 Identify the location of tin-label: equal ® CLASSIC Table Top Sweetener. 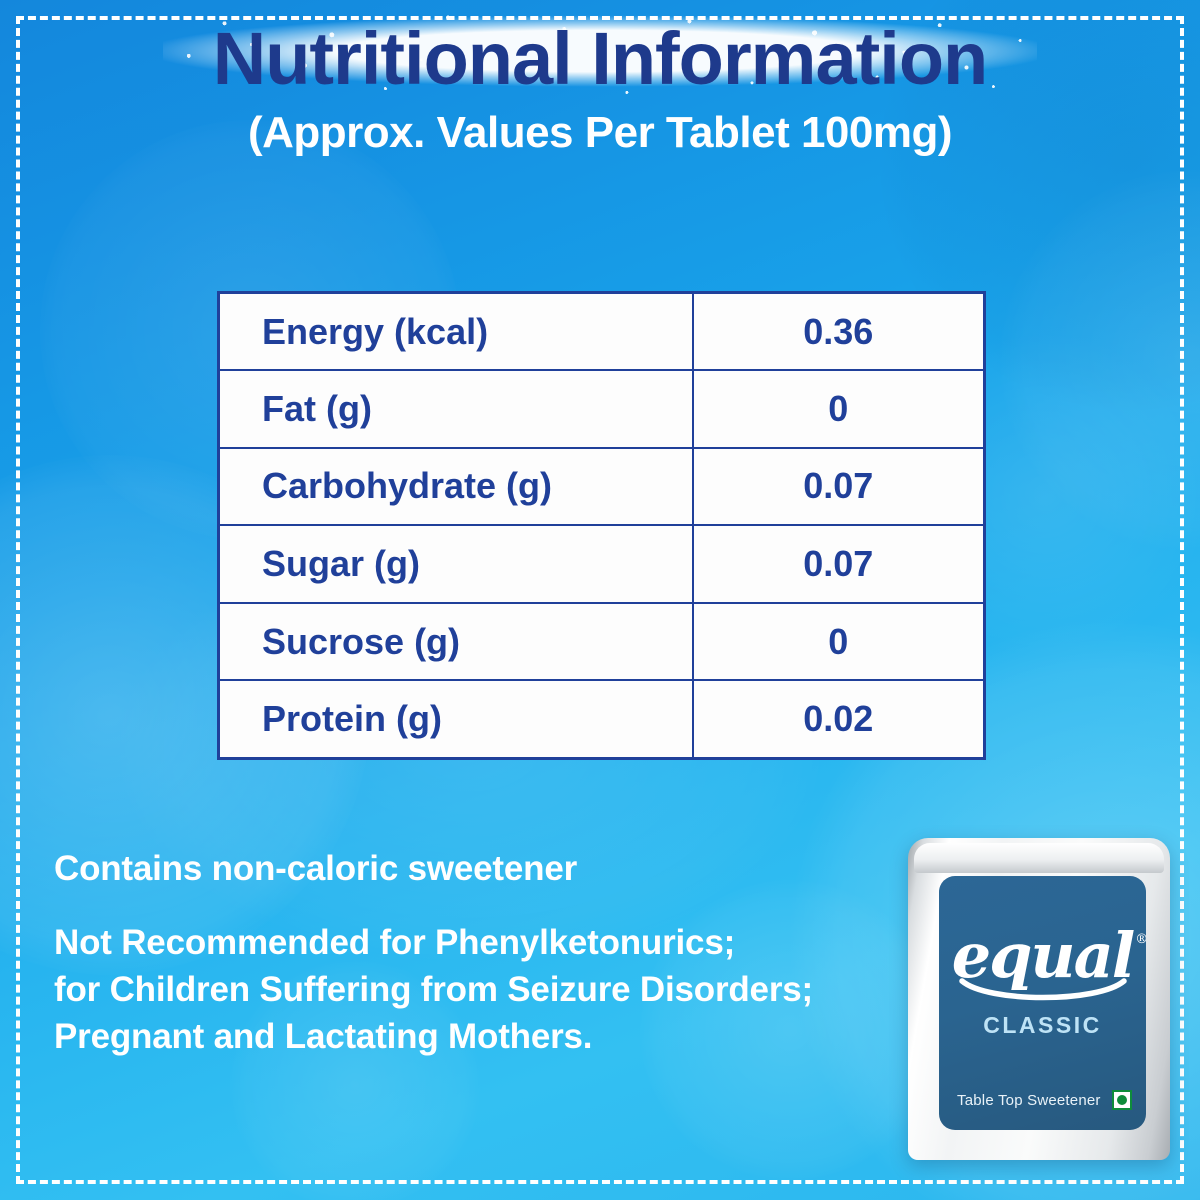
(1042, 1003).